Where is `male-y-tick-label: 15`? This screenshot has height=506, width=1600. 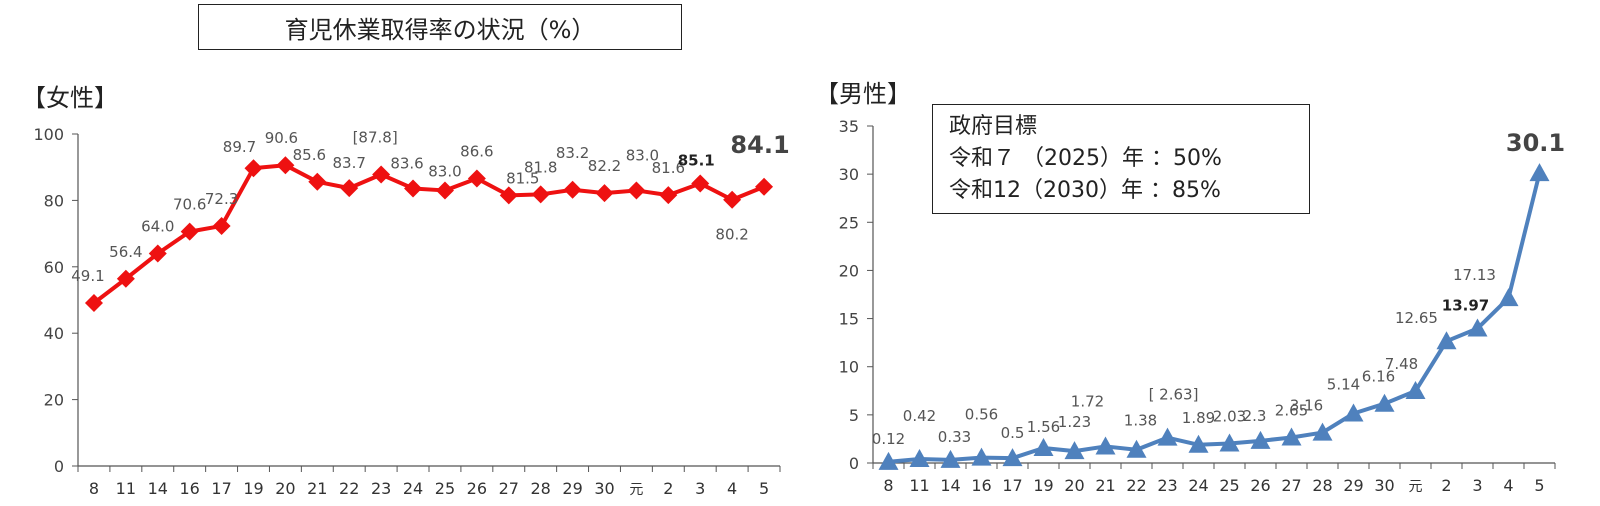
male-y-tick-label: 15 is located at coordinates (849, 319).